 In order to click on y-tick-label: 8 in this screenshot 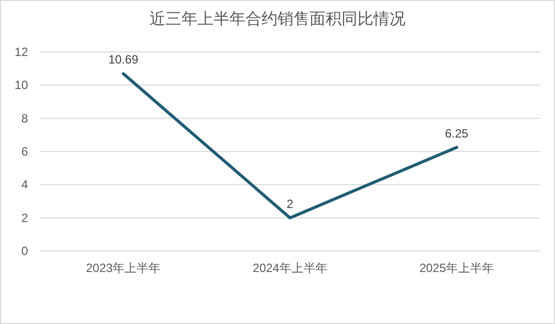, I will do `click(24, 118)`.